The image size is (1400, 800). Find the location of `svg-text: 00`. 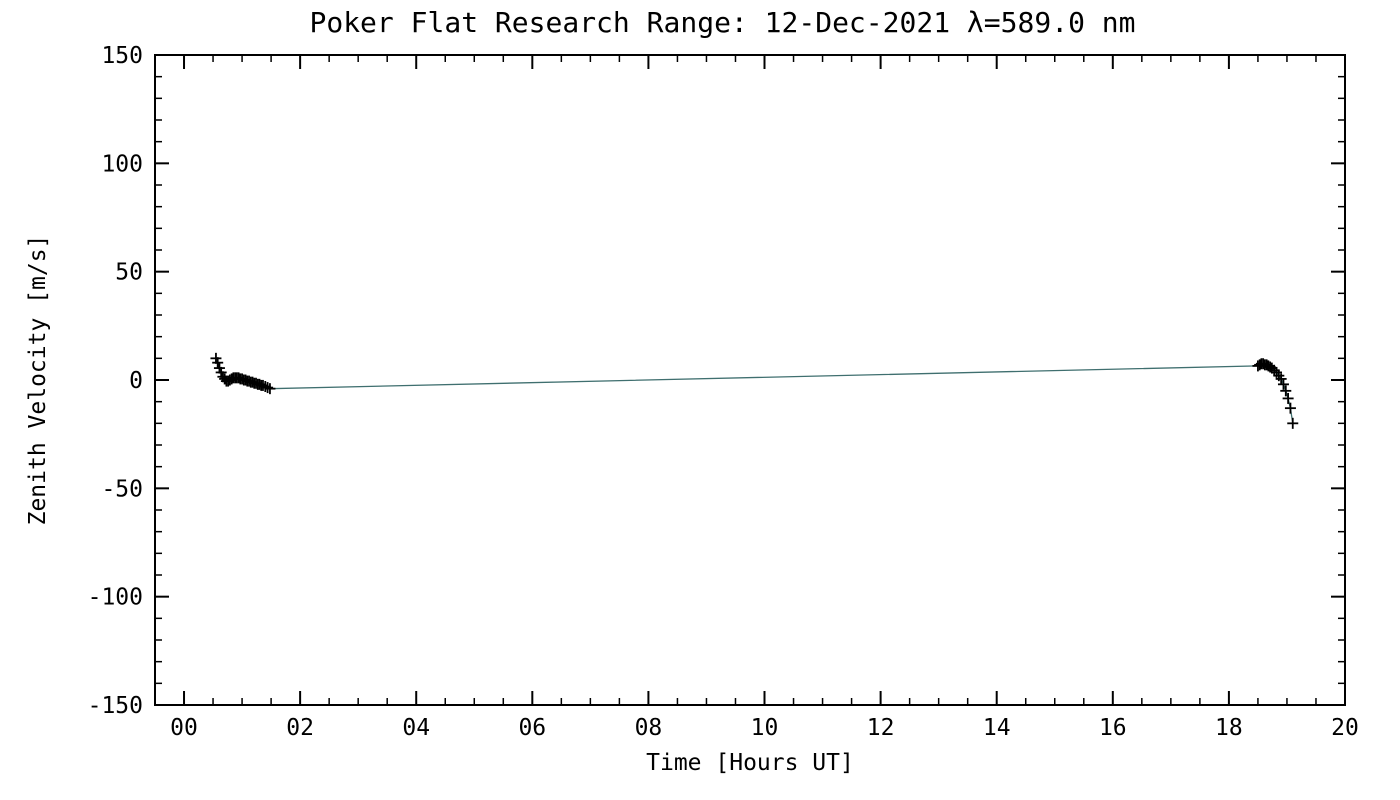

svg-text: 00 is located at coordinates (184, 728).